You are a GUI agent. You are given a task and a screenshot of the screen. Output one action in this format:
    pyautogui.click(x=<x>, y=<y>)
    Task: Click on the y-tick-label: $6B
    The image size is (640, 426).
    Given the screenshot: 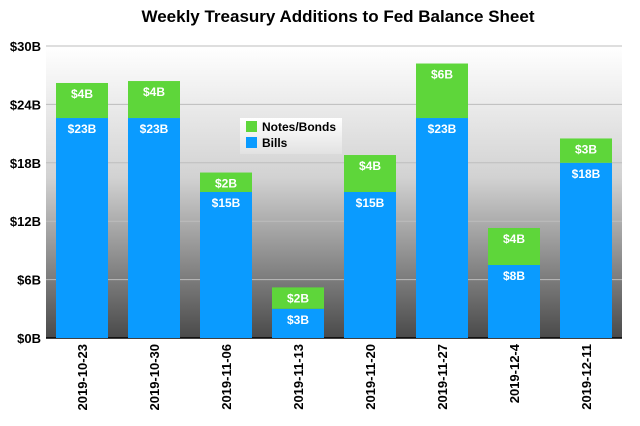 What is the action you would take?
    pyautogui.click(x=29, y=280)
    